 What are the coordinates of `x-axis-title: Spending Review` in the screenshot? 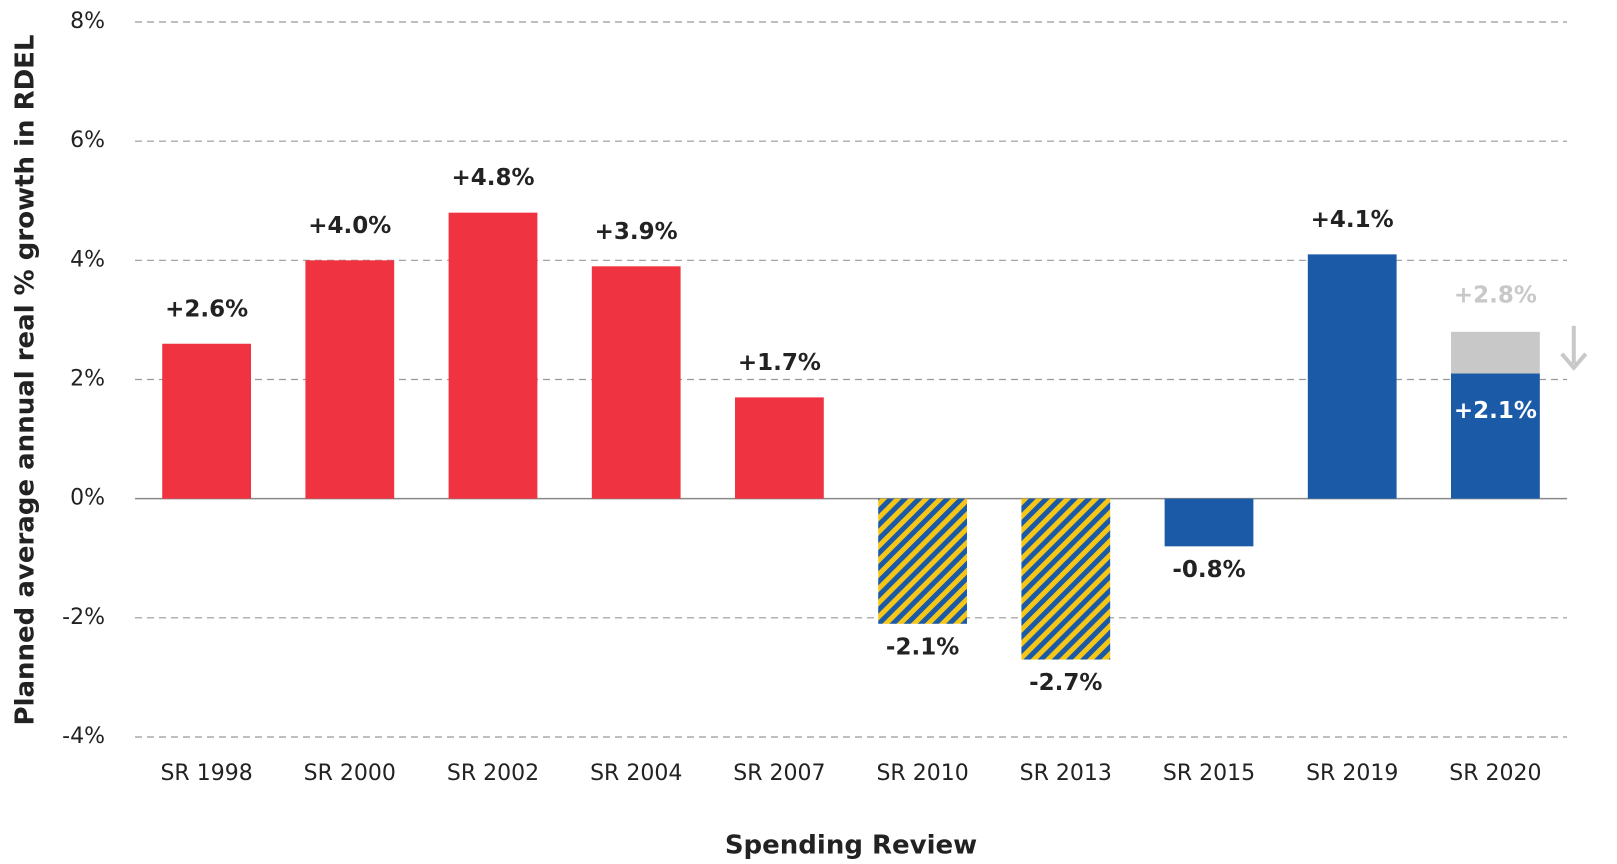 It's located at (851, 846).